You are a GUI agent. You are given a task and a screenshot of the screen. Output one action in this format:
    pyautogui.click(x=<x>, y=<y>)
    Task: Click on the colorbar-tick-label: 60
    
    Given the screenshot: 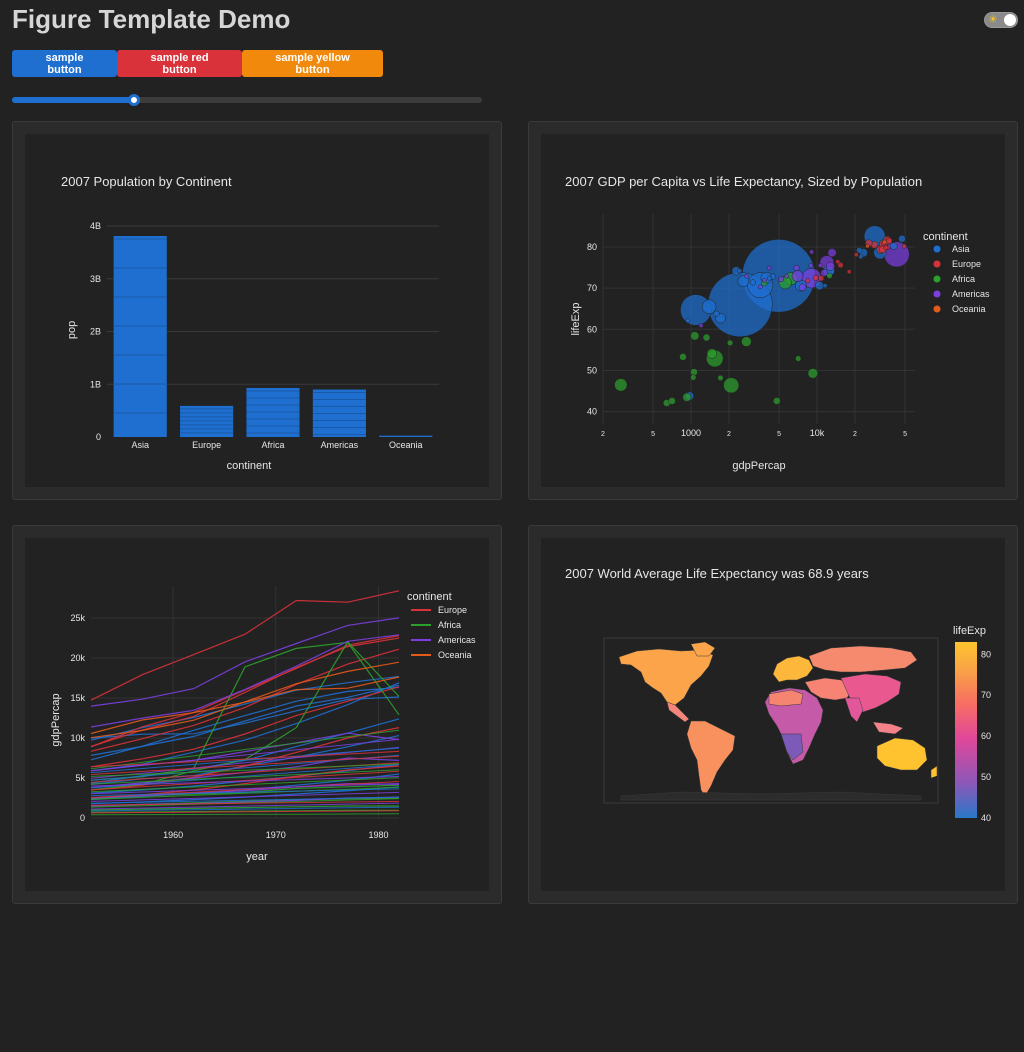 What is the action you would take?
    pyautogui.click(x=986, y=736)
    